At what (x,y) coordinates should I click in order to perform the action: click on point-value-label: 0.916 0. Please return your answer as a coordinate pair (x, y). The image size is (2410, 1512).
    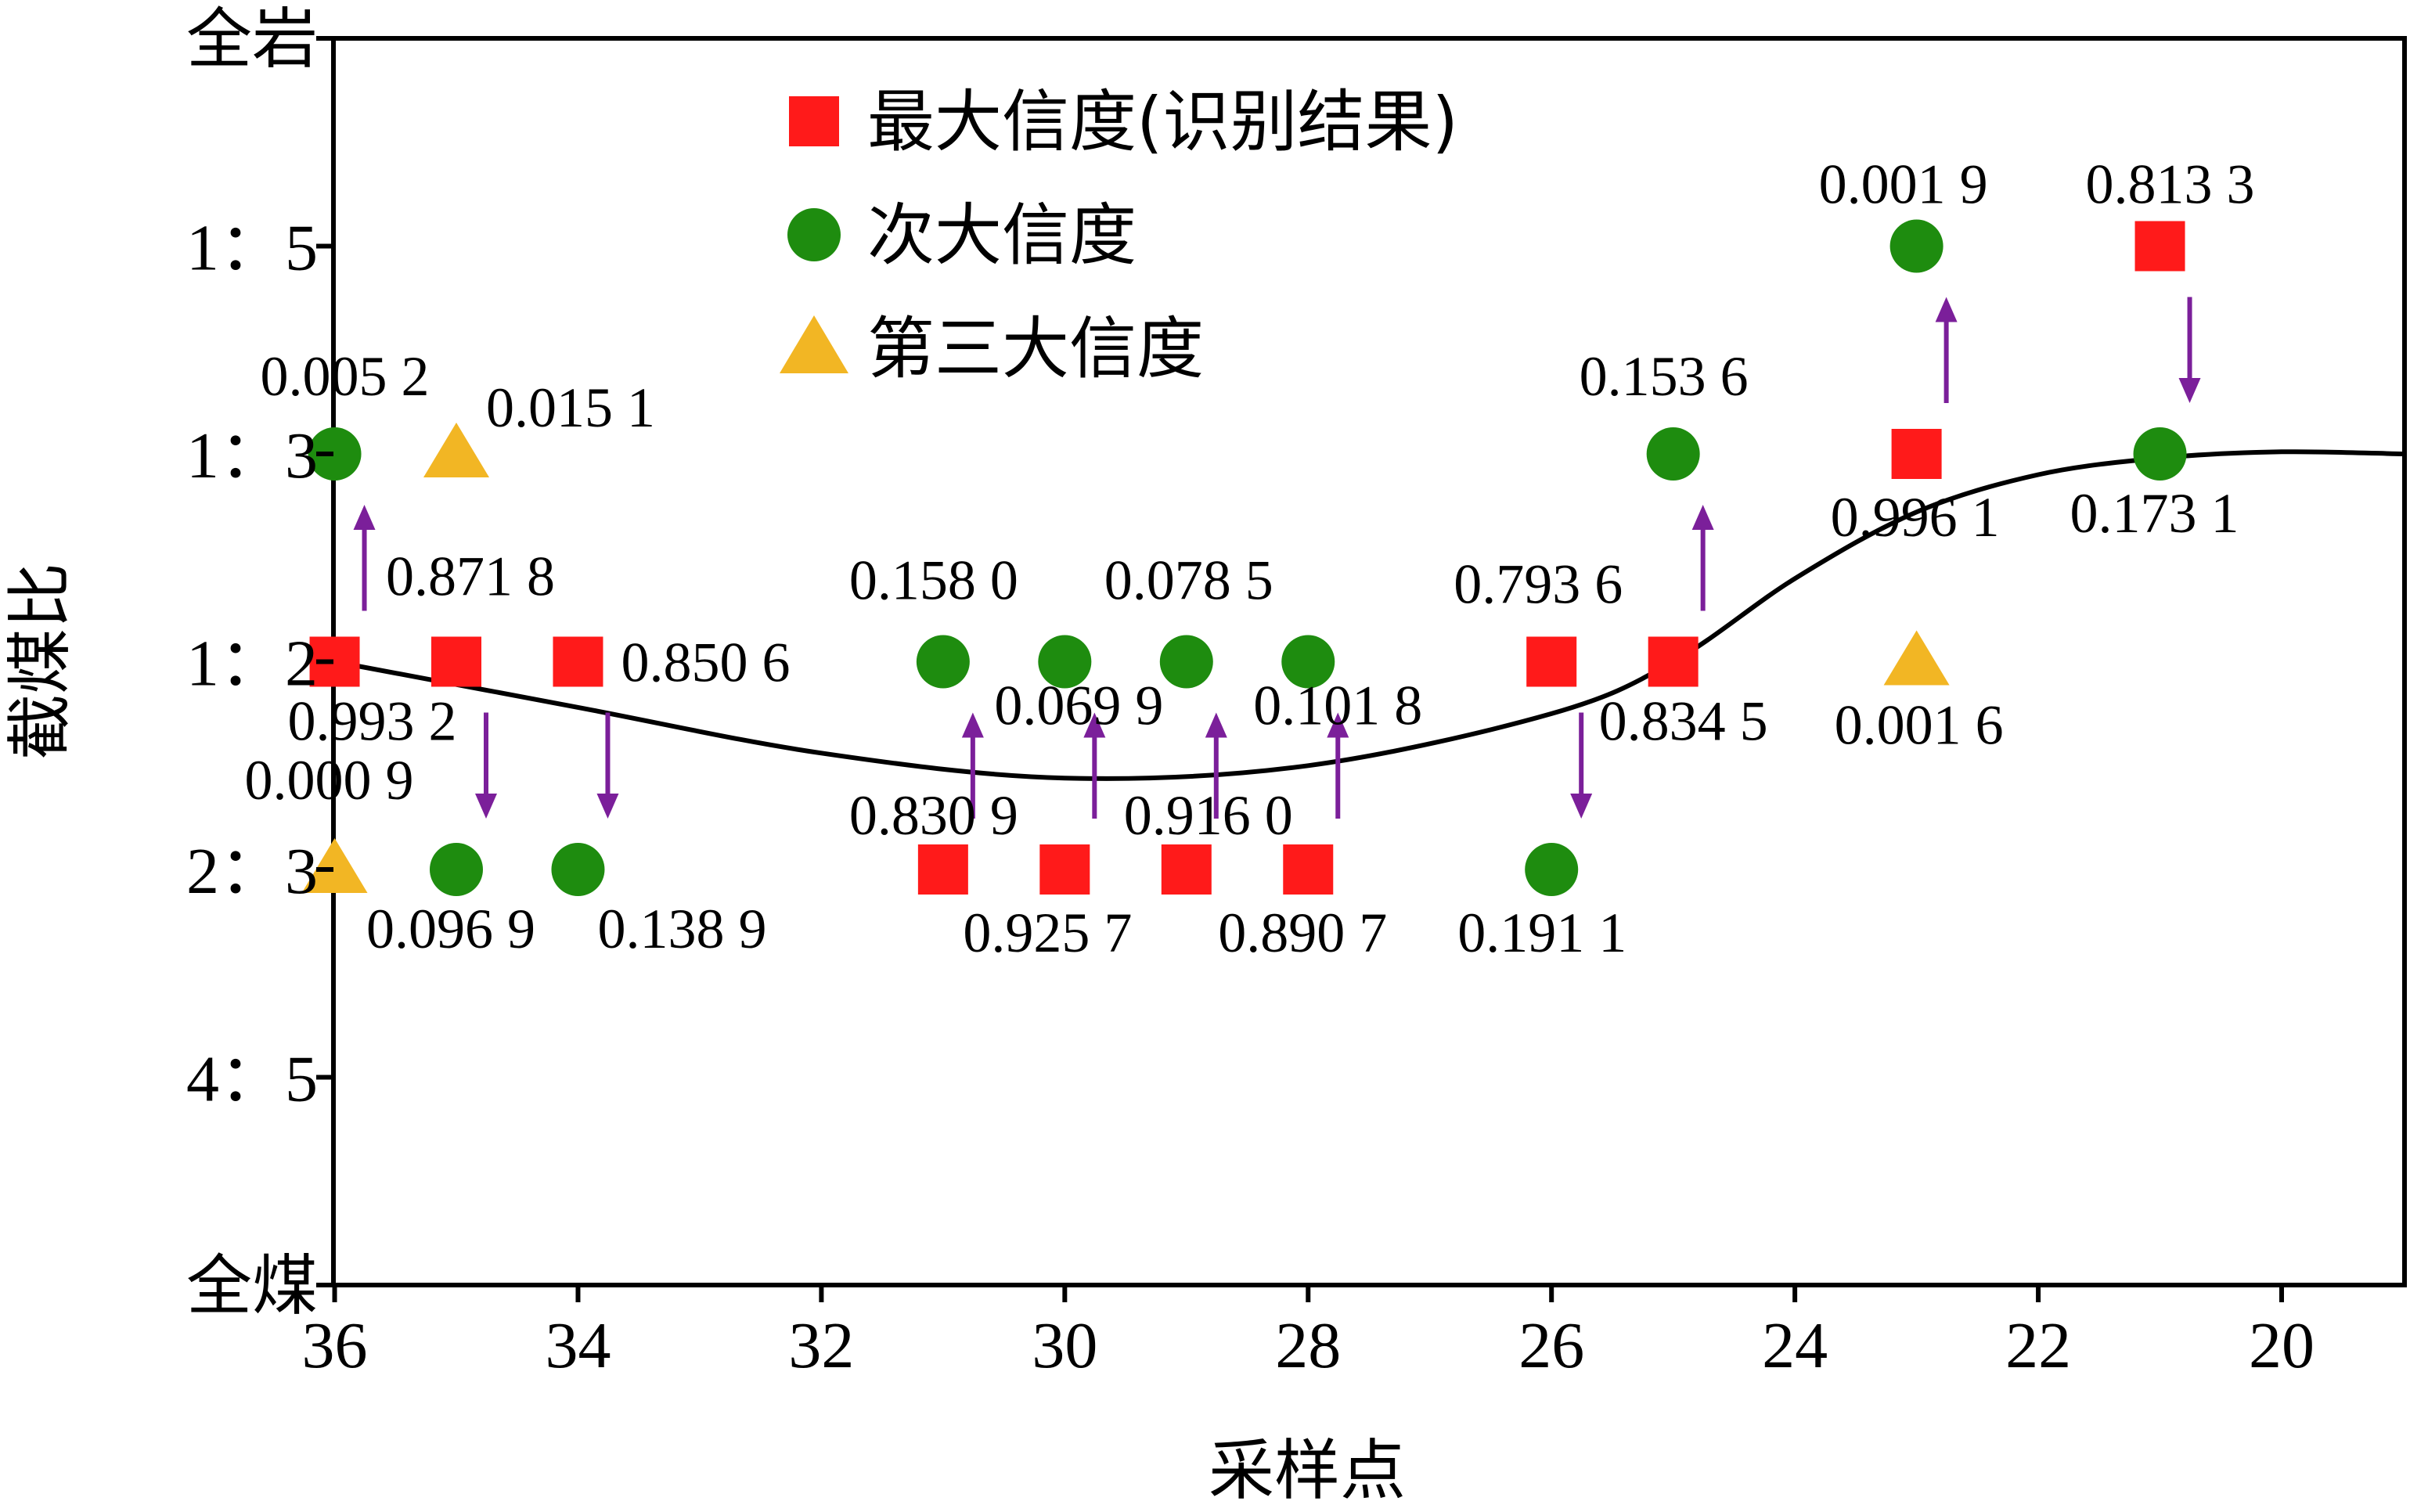
    Looking at the image, I should click on (1208, 815).